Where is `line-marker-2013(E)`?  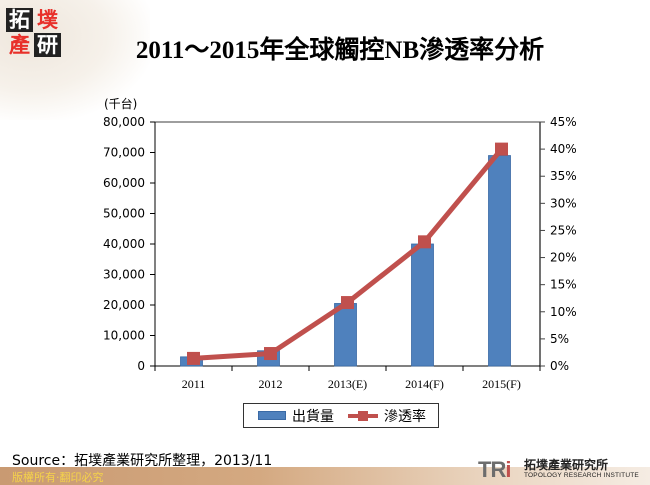 line-marker-2013(E) is located at coordinates (347, 303).